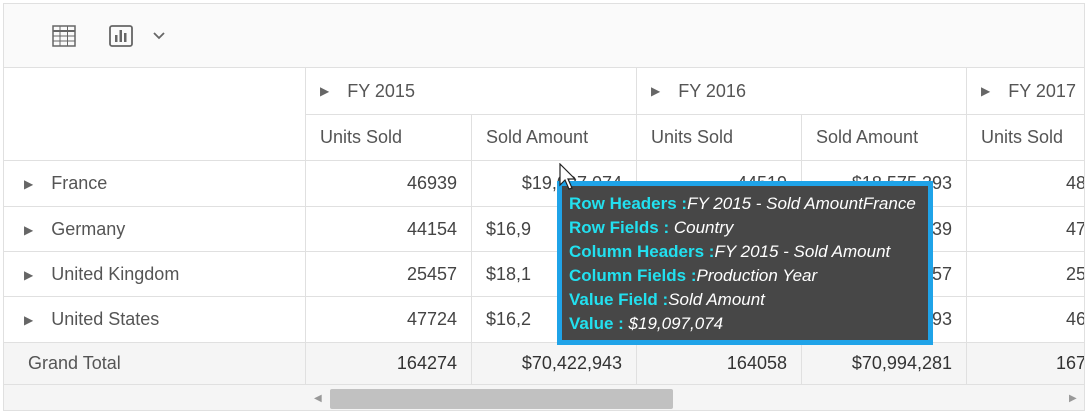  What do you see at coordinates (154, 363) in the screenshot?
I see `grand-total-label: Grand Total` at bounding box center [154, 363].